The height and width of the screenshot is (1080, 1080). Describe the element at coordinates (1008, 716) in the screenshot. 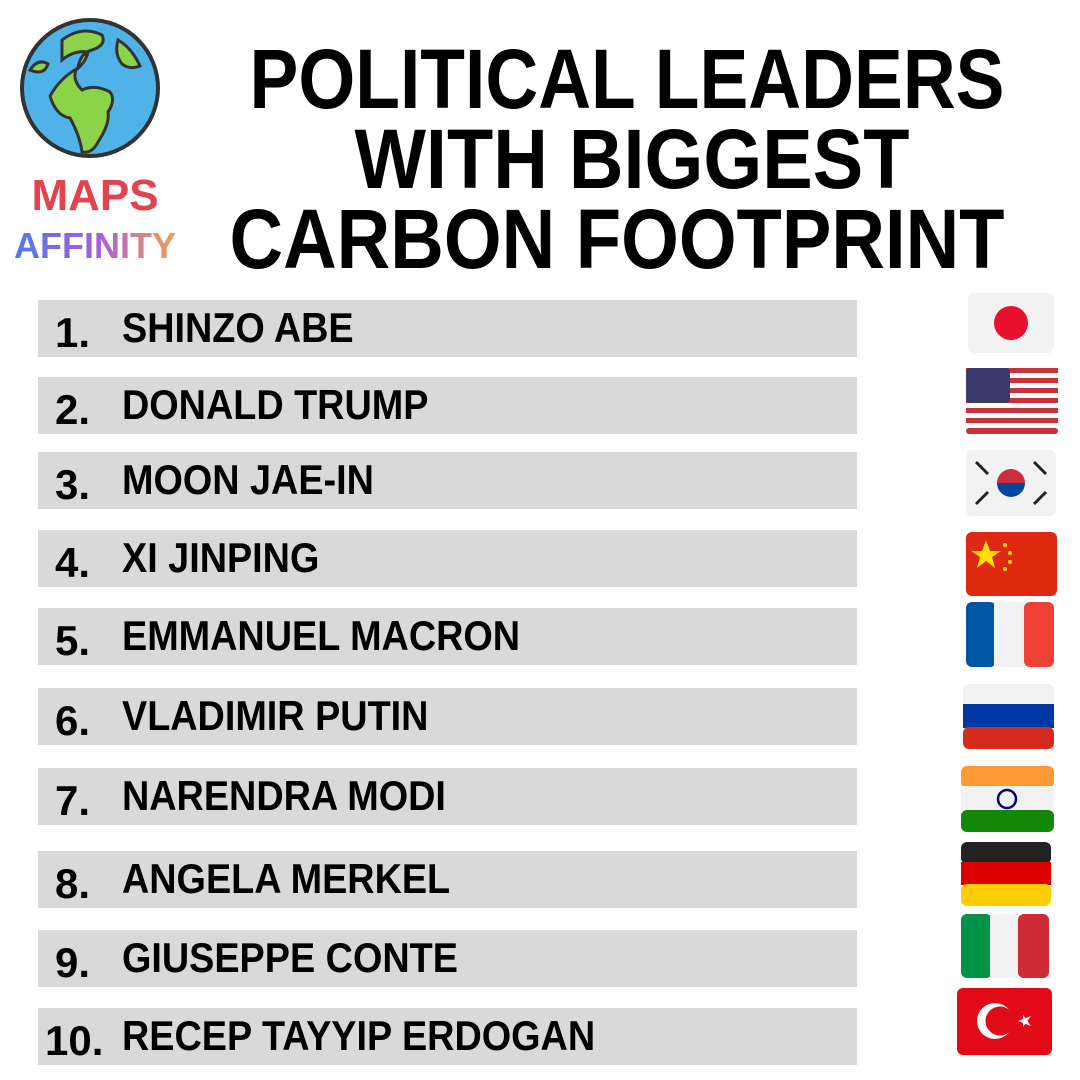

I see `flag-russia` at that location.